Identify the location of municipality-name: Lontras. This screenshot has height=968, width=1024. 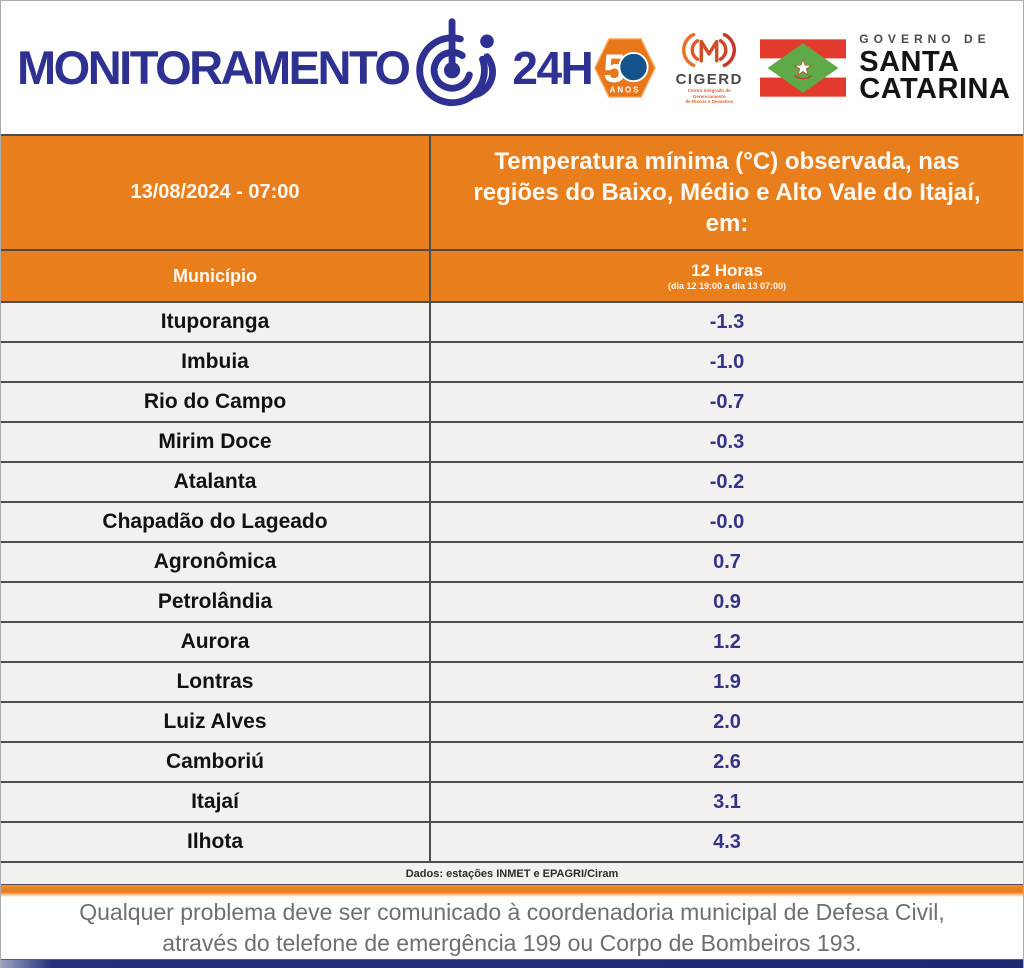
(216, 682).